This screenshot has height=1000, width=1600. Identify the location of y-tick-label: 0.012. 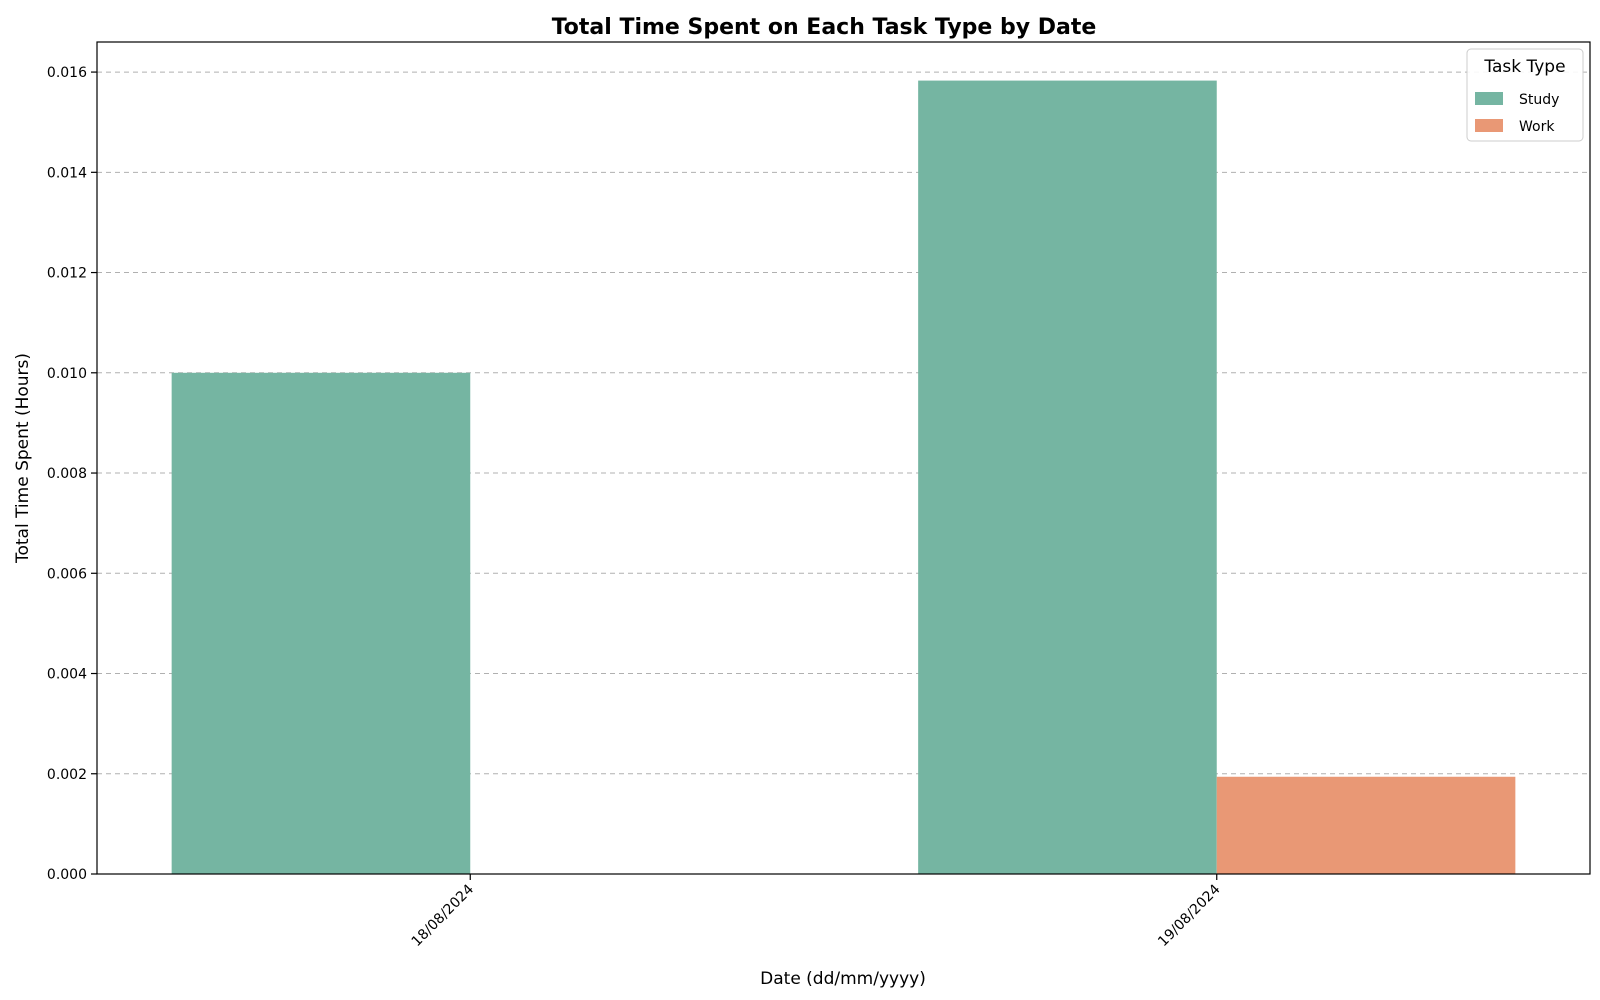
(67, 274).